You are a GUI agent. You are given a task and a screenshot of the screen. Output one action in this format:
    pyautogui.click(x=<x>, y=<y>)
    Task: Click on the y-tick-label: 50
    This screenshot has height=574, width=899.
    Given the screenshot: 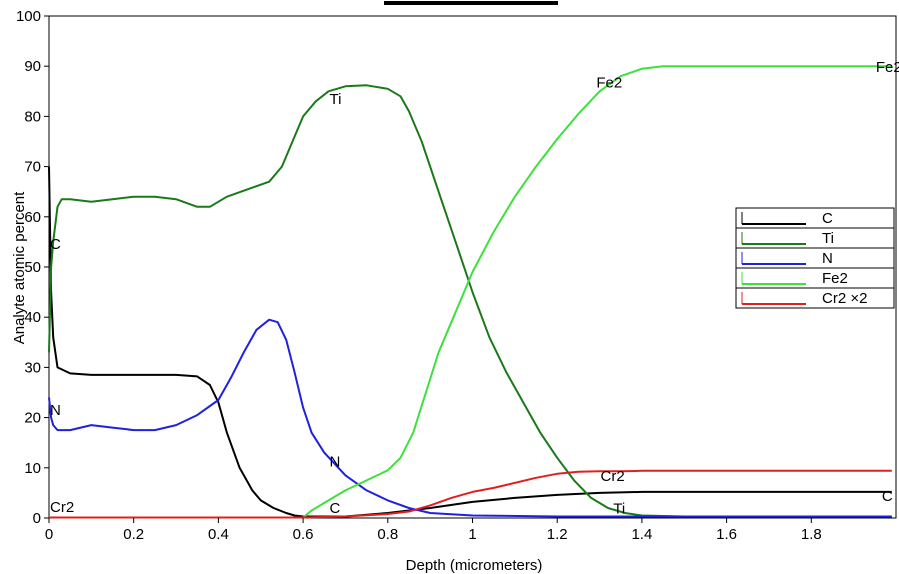 What is the action you would take?
    pyautogui.click(x=32, y=267)
    